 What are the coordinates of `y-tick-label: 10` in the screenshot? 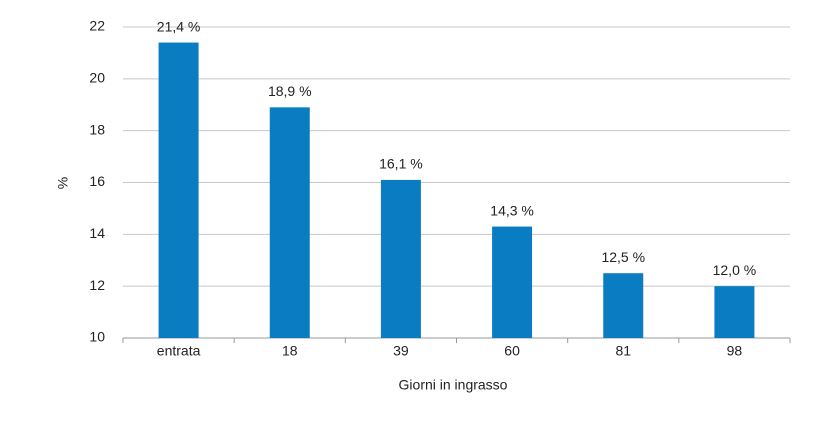 It's located at (97, 337).